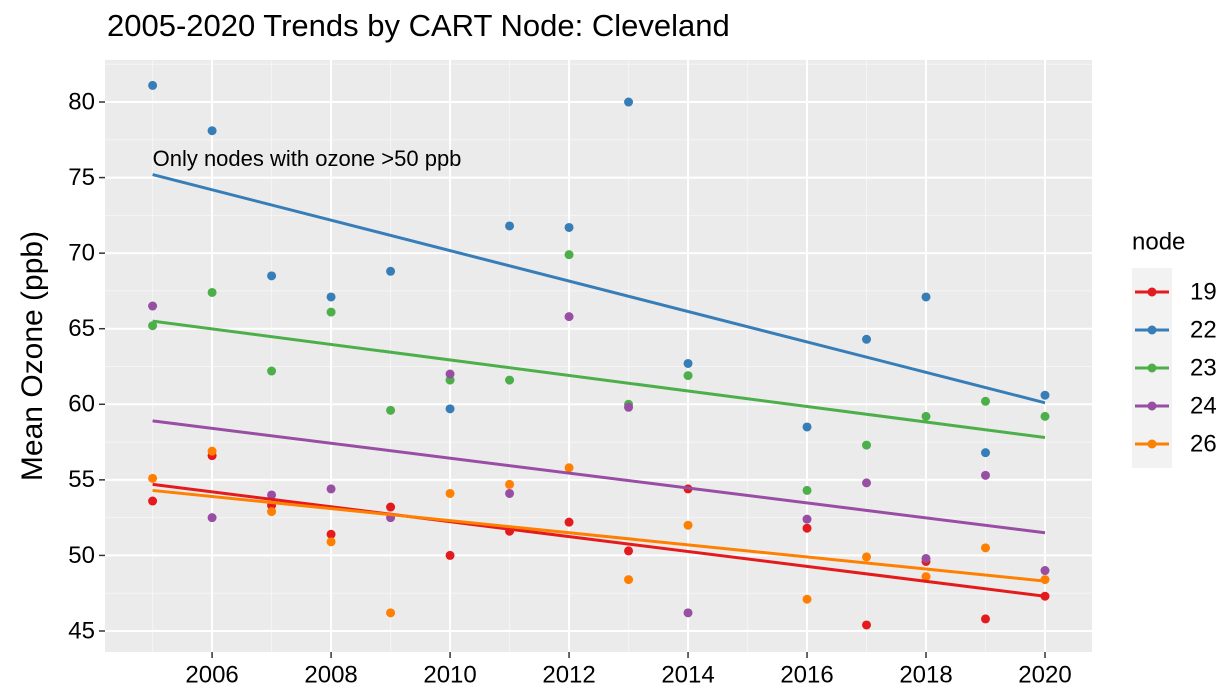 Image resolution: width=1230 pixels, height=696 pixels. Describe the element at coordinates (1203, 405) in the screenshot. I see `legend-label: 24` at that location.